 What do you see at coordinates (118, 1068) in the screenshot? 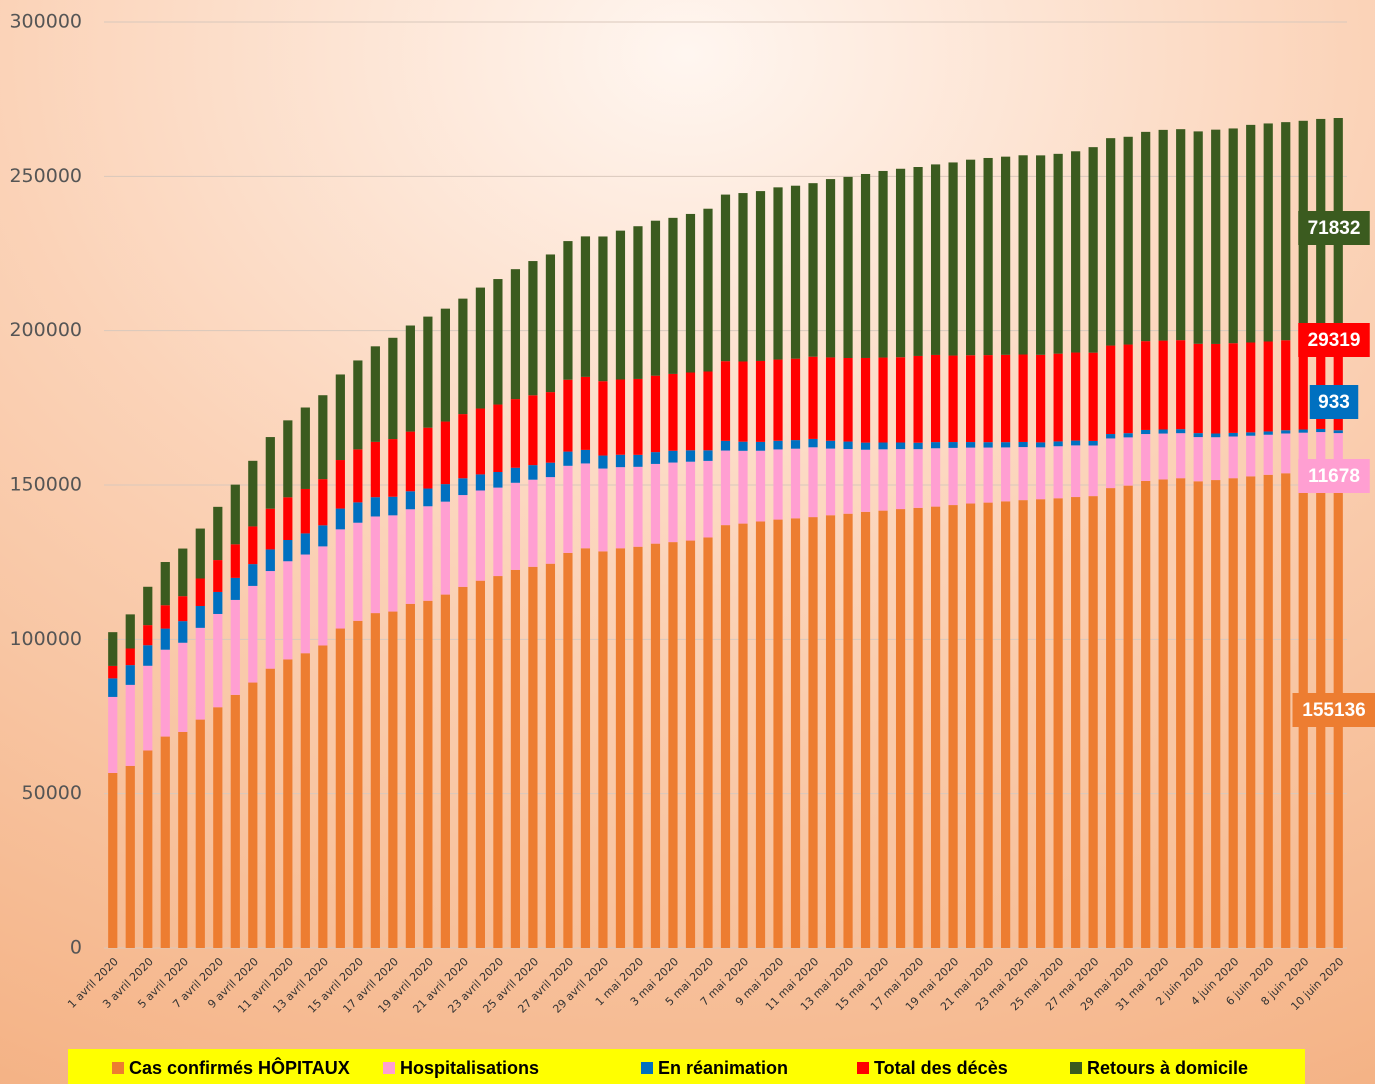
I see `legend-swatch` at bounding box center [118, 1068].